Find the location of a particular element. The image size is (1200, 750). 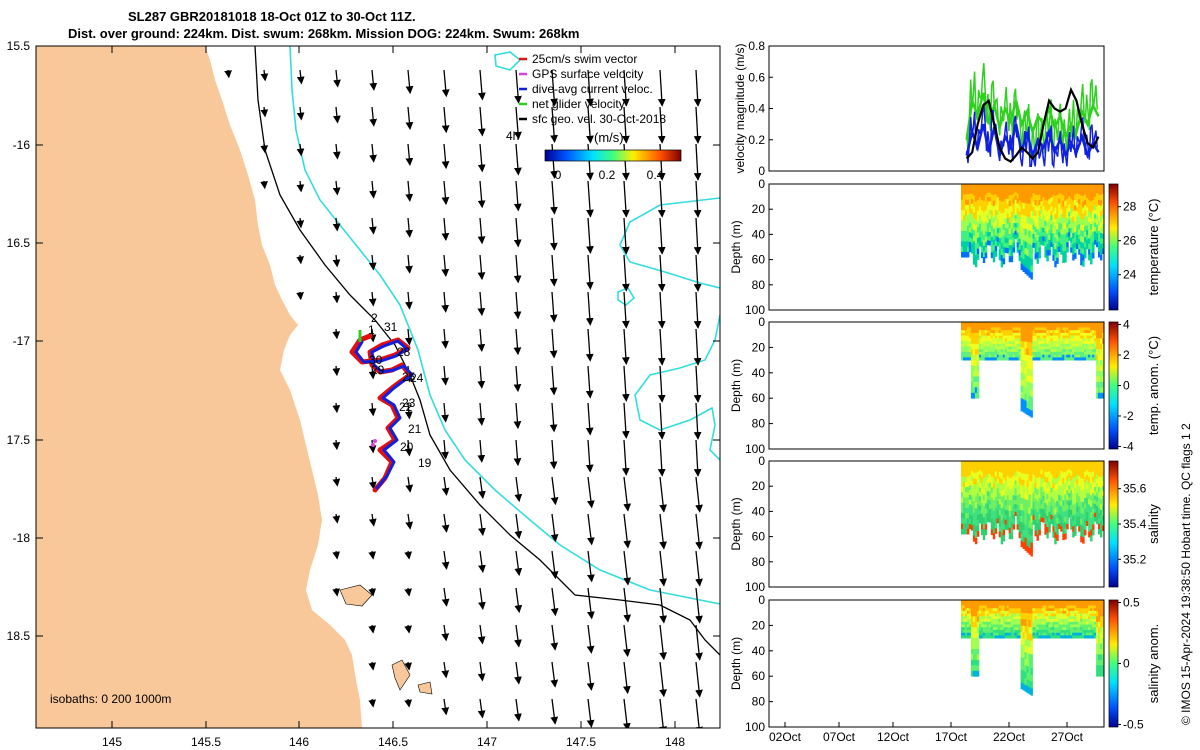

lon-tick-label: 146.5 is located at coordinates (393, 742).